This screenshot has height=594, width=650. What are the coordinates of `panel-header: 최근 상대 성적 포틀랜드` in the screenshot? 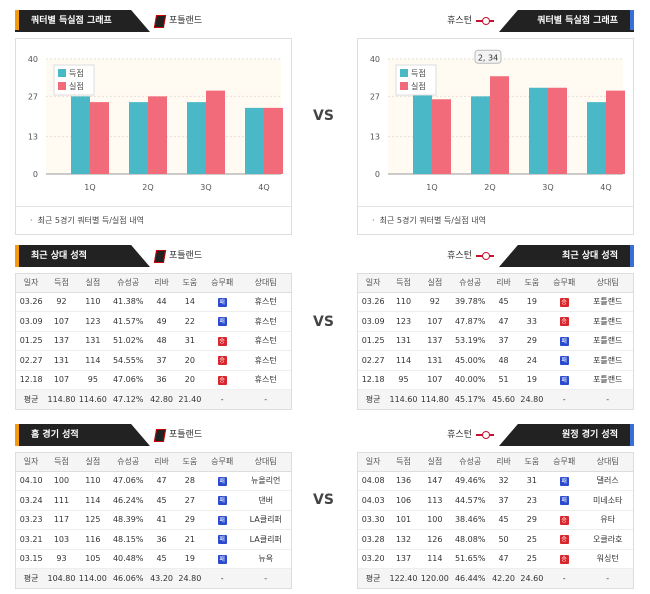 It's located at (153, 256).